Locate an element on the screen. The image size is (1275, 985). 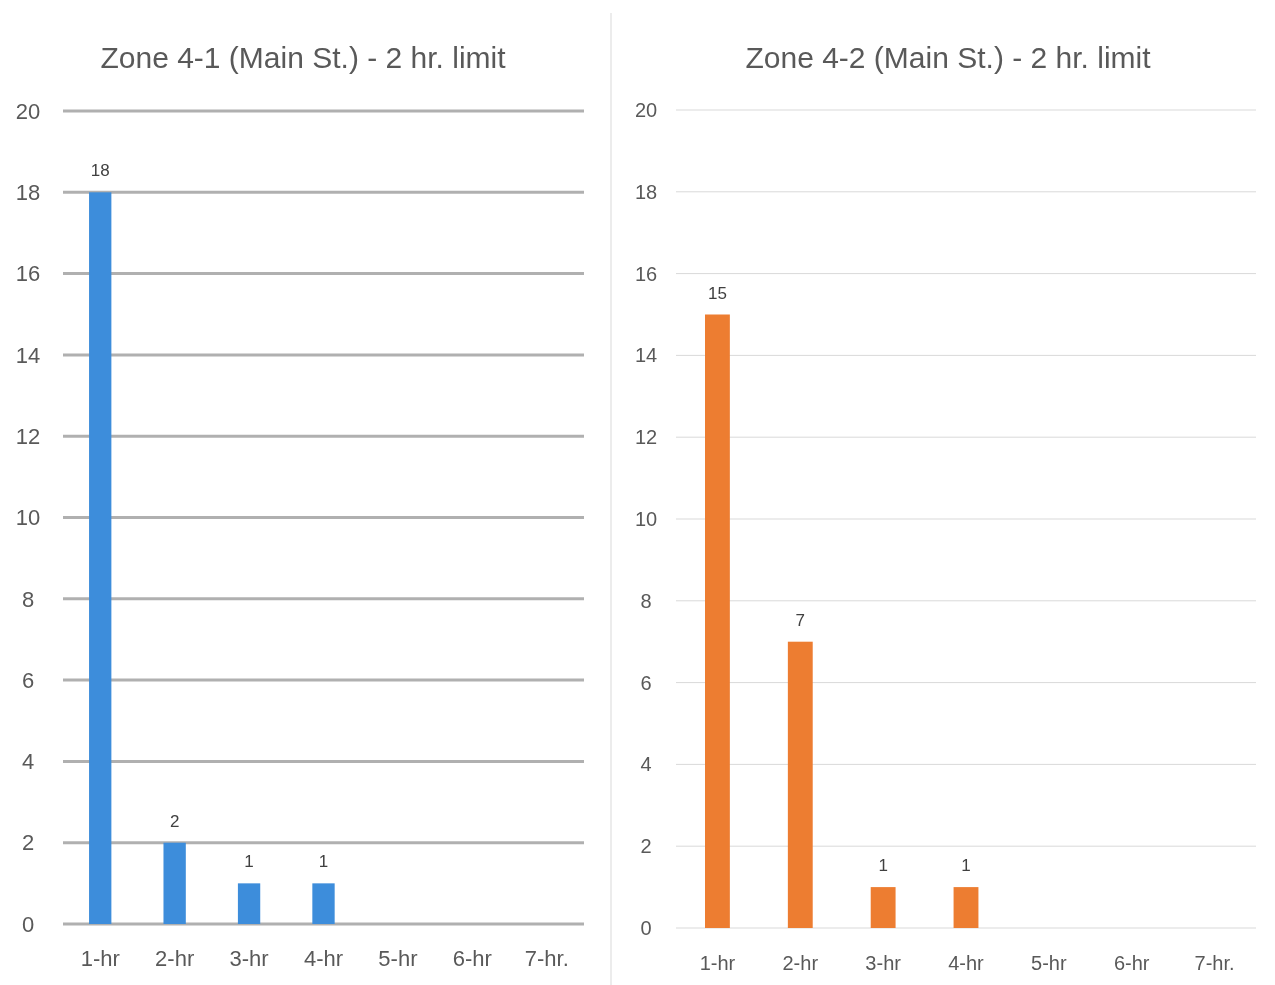
data-label: 7 is located at coordinates (800, 620).